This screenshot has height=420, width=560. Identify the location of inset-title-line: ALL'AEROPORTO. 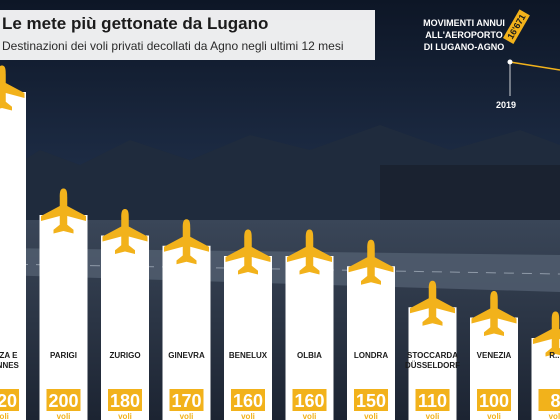
(464, 35).